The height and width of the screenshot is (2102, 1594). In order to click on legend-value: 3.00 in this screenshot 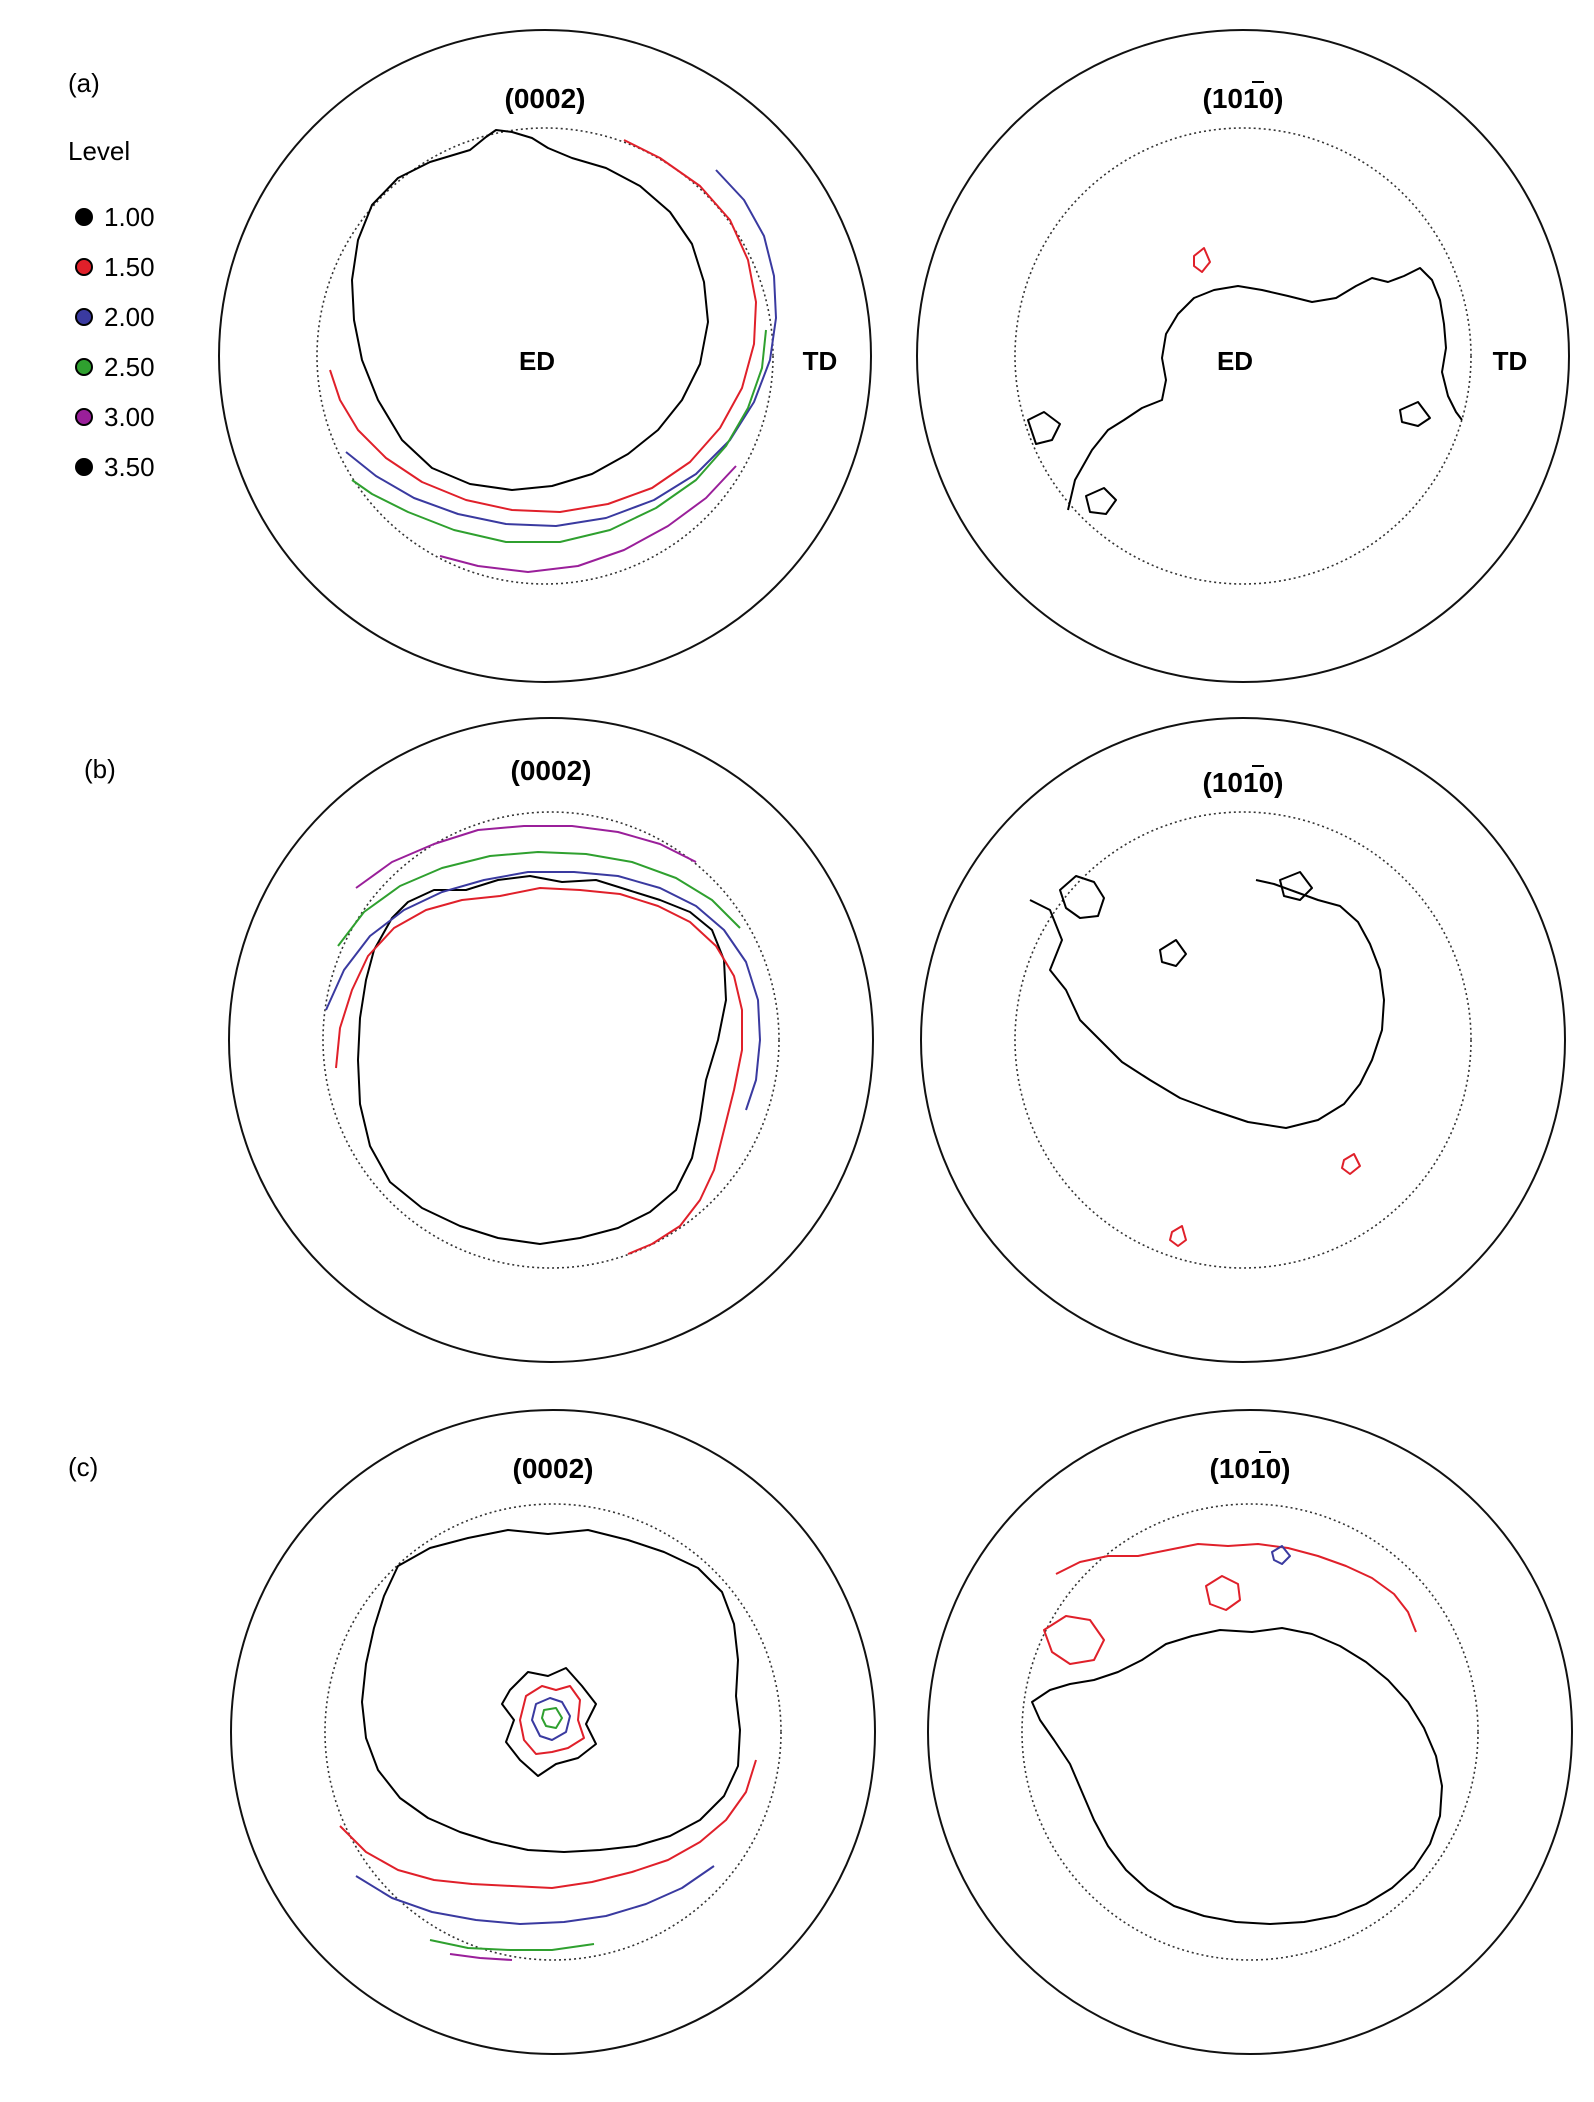, I will do `click(129, 417)`.